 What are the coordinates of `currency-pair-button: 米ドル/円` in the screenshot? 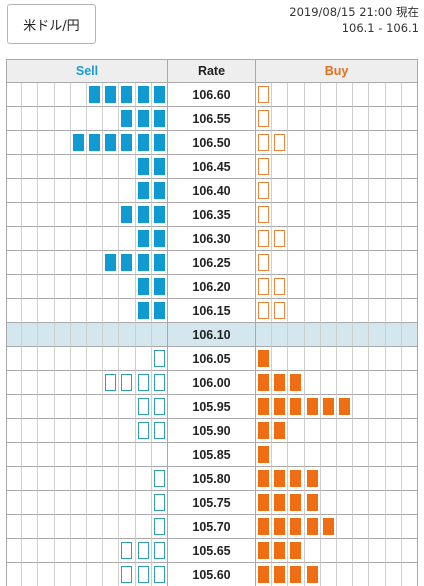 It's located at (51, 24).